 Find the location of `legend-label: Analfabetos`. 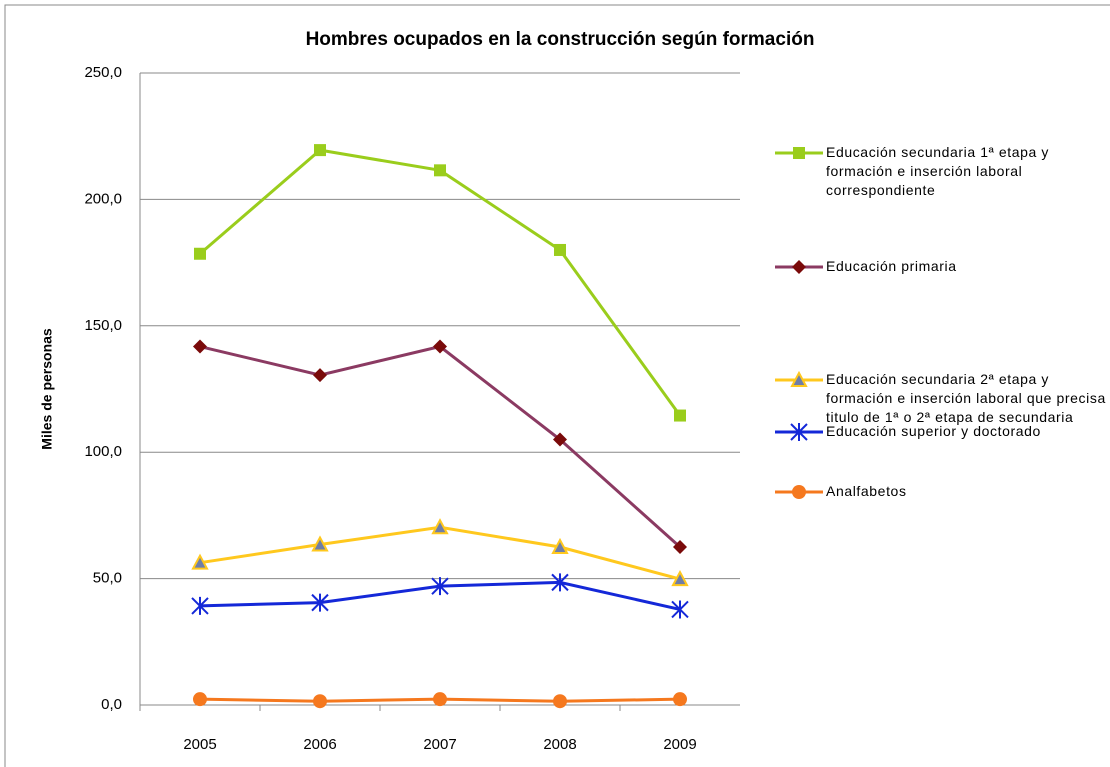

legend-label: Analfabetos is located at coordinates (866, 491).